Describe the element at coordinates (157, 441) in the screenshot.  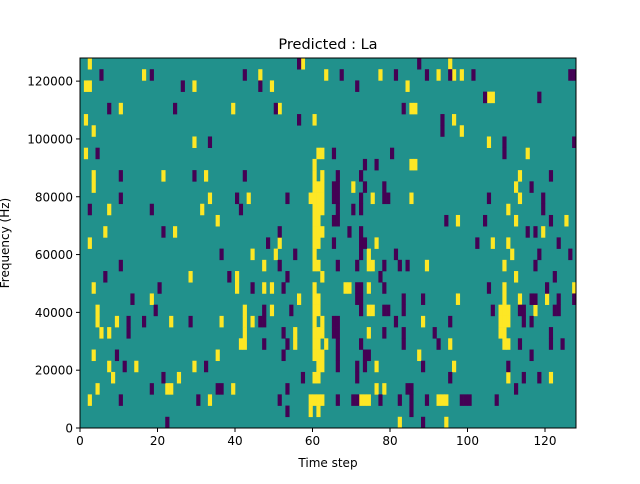
I see `x-tick-label: 20` at that location.